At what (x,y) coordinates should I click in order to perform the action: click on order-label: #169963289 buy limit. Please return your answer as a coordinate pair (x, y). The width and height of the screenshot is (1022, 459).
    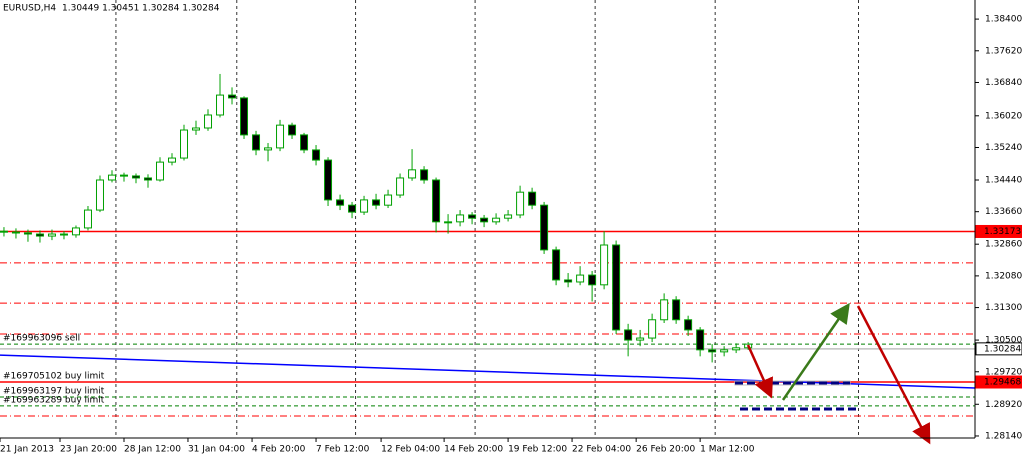
    Looking at the image, I should click on (54, 400).